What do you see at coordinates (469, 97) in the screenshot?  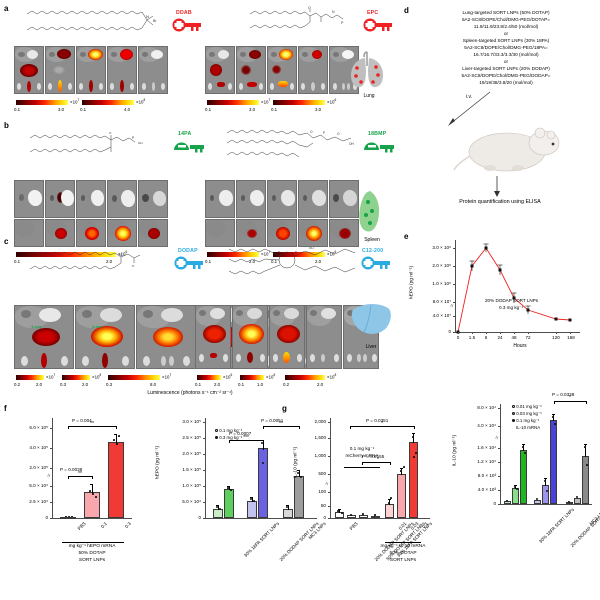 I see `injection-route-label: i.v.` at bounding box center [469, 97].